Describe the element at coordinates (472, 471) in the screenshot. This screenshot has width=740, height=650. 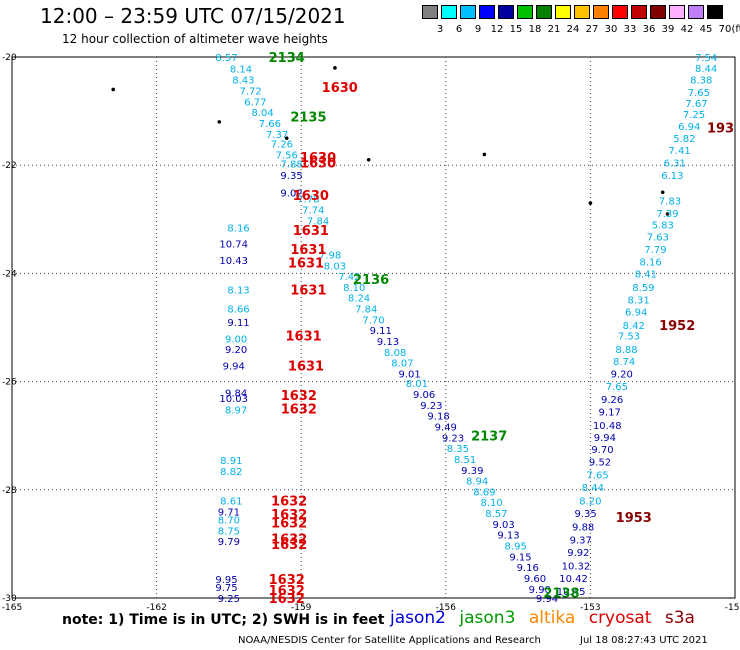
I see `wave-height-label: 9.39` at that location.